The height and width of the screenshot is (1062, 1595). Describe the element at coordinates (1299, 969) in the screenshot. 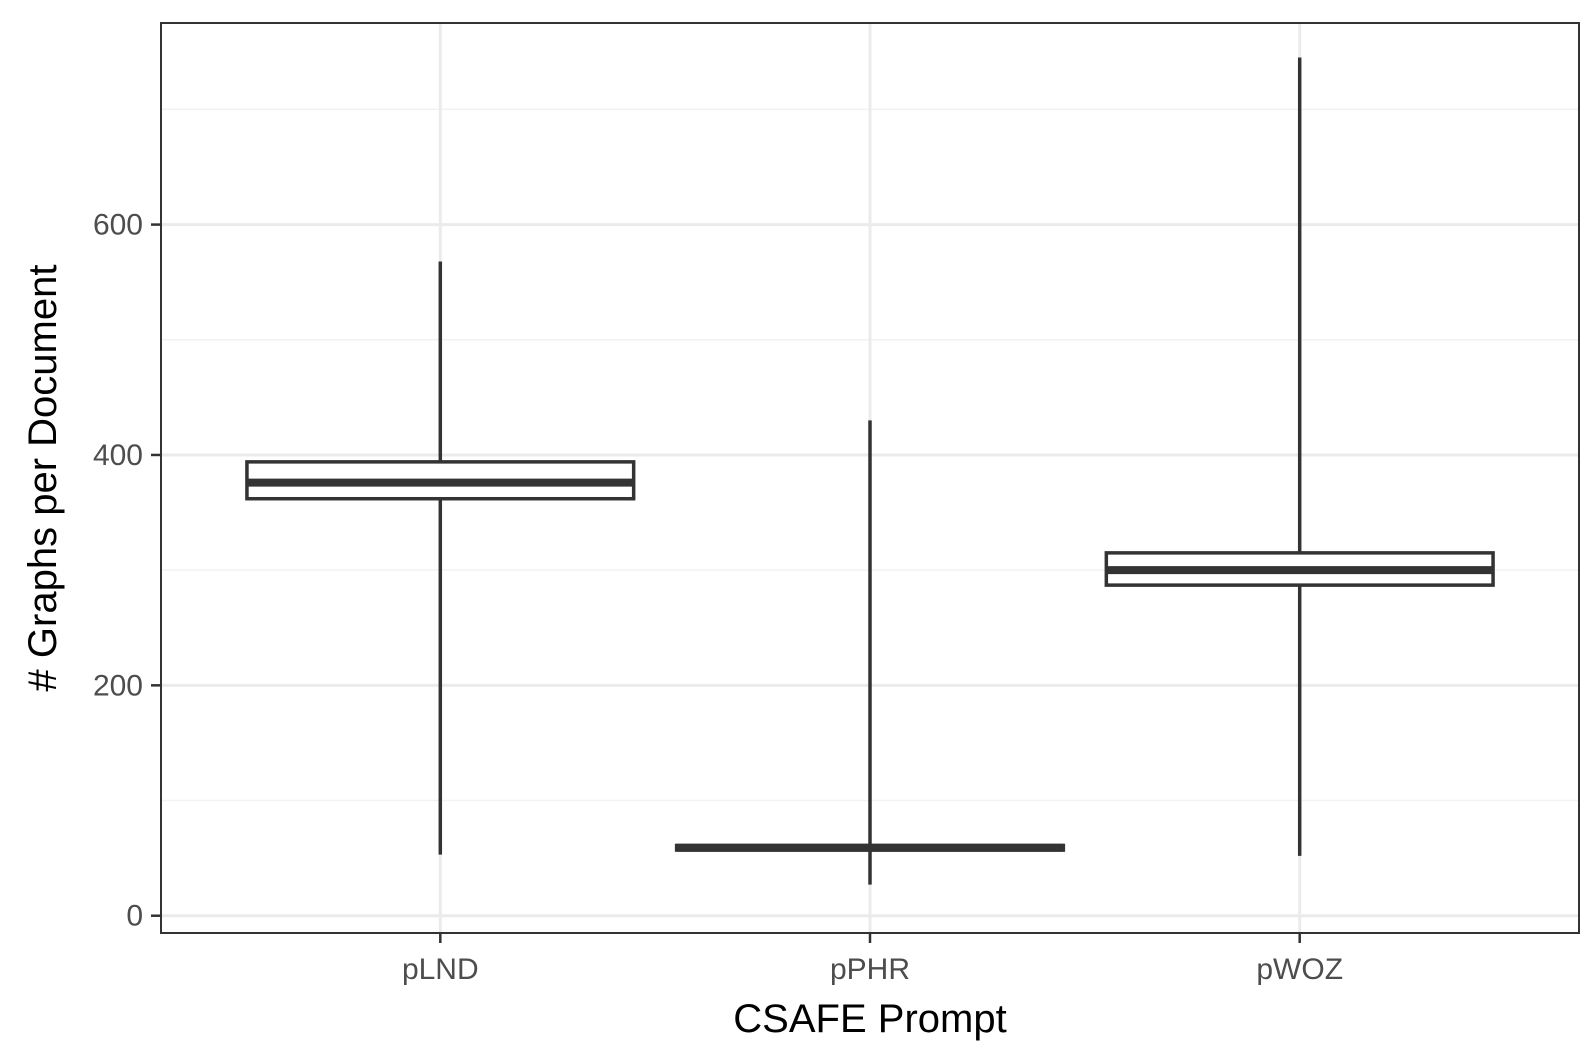

I see `x-tick-label-pWOZ: pWOZ` at that location.